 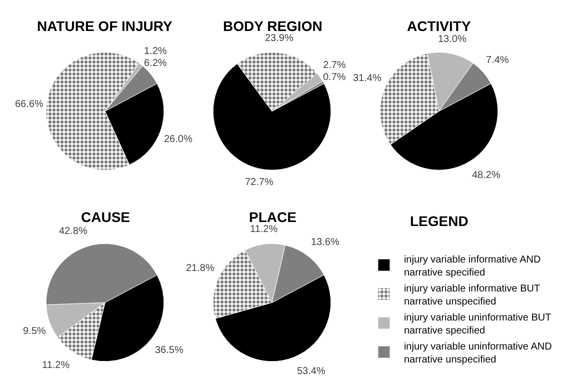 I want to click on data-label: 1.2%, so click(x=155, y=51).